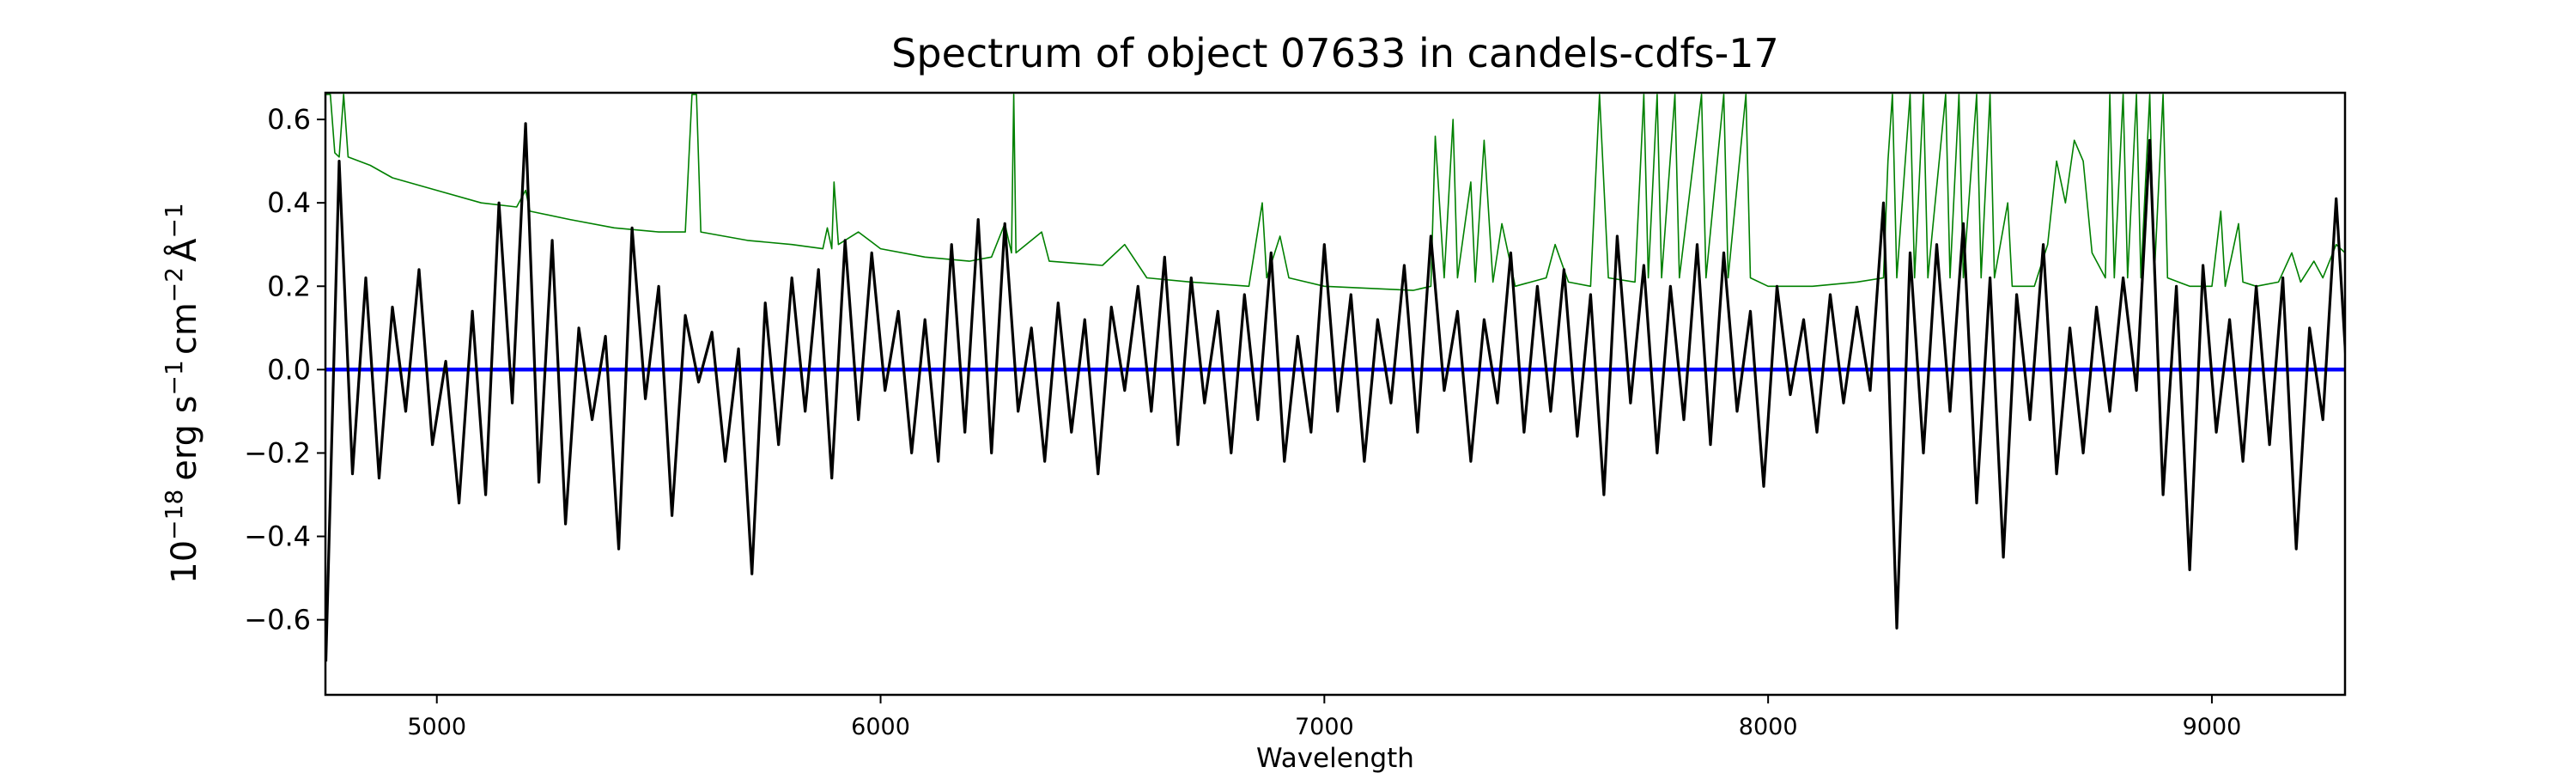 Image resolution: width=2576 pixels, height=773 pixels. Describe the element at coordinates (1769, 727) in the screenshot. I see `x-tick-label: 8000` at that location.